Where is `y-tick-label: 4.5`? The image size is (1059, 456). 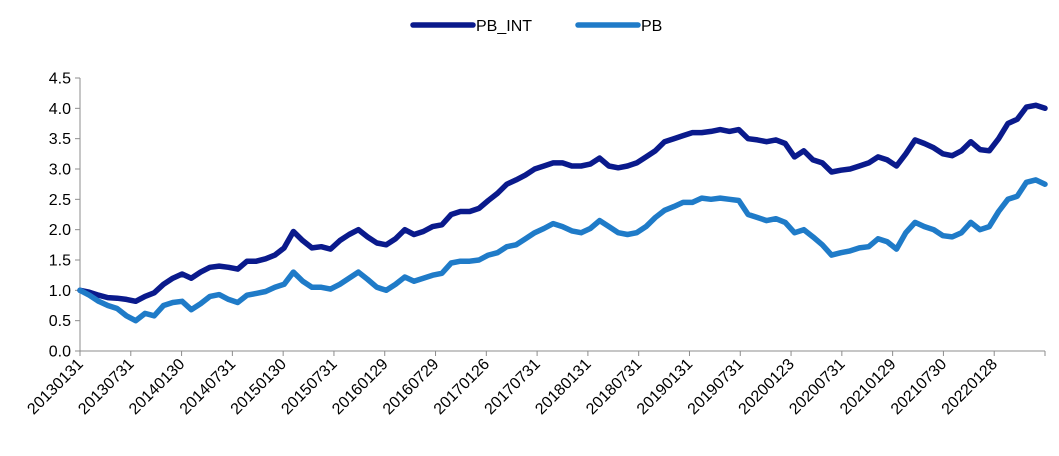
y-tick-label: 4.5 is located at coordinates (60, 79).